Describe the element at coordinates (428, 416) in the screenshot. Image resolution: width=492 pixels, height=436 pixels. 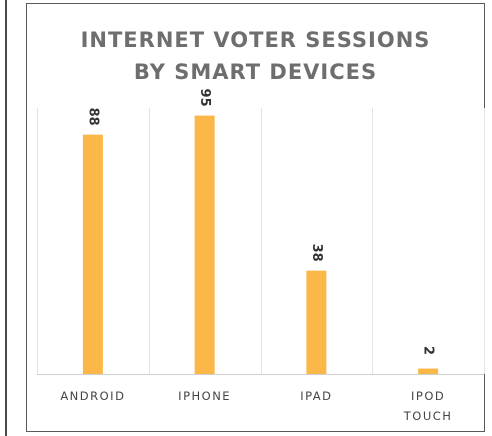
I see `category-label-3-1: TOUCH` at that location.